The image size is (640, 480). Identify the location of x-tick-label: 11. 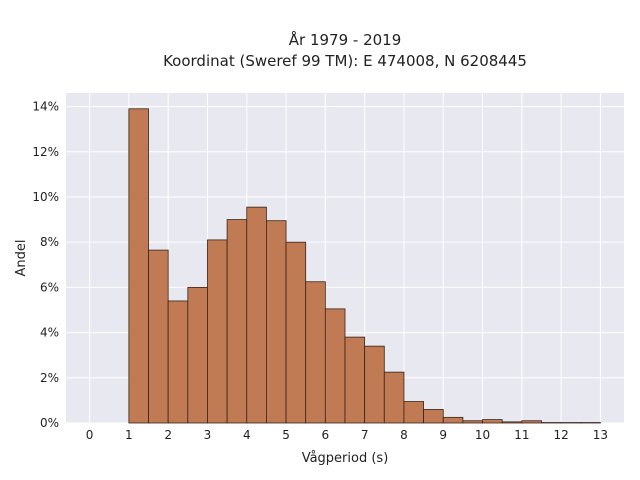
(521, 435).